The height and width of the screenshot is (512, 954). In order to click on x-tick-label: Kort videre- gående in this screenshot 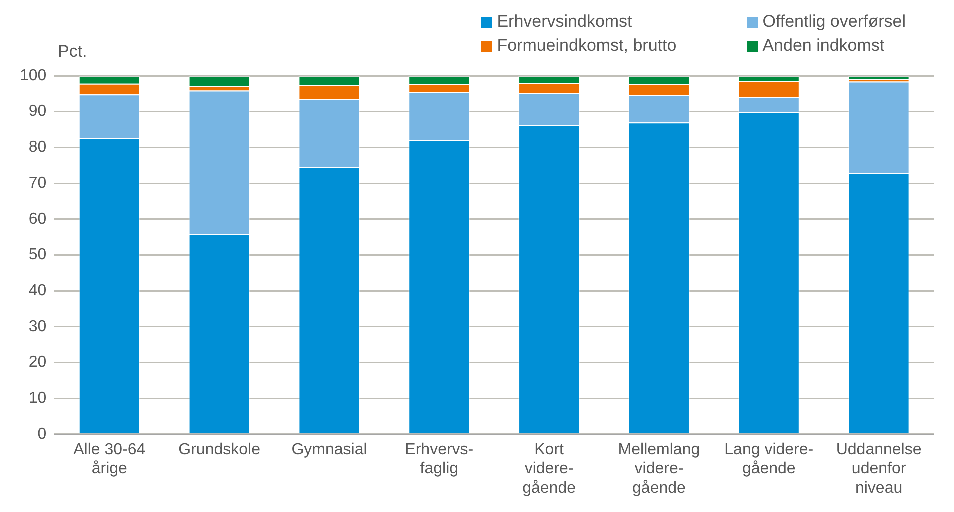, I will do `click(549, 469)`.